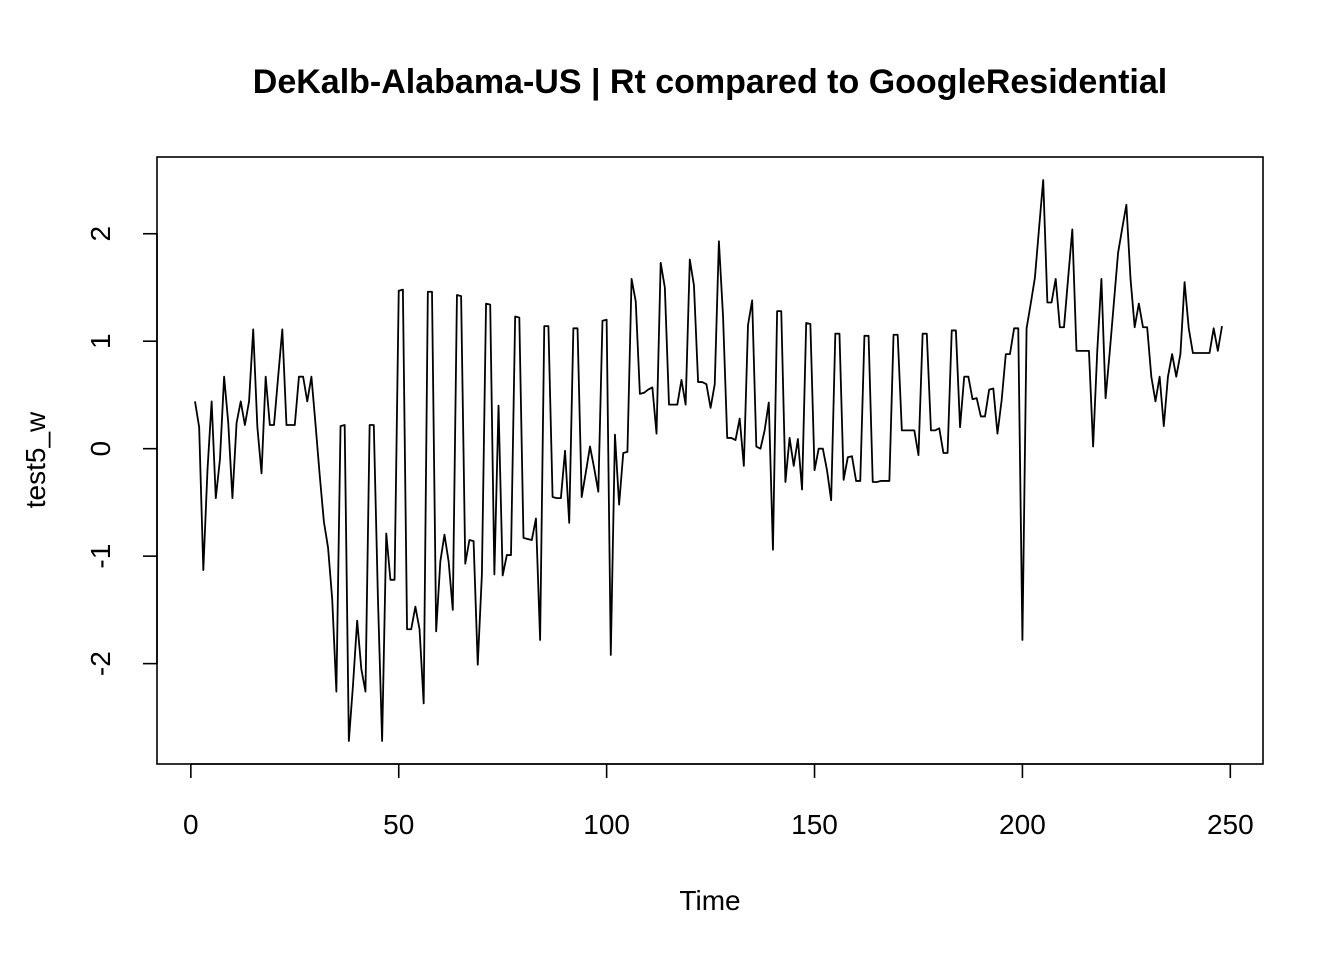 The image size is (1344, 960). I want to click on x-tick-label: 250, so click(1230, 824).